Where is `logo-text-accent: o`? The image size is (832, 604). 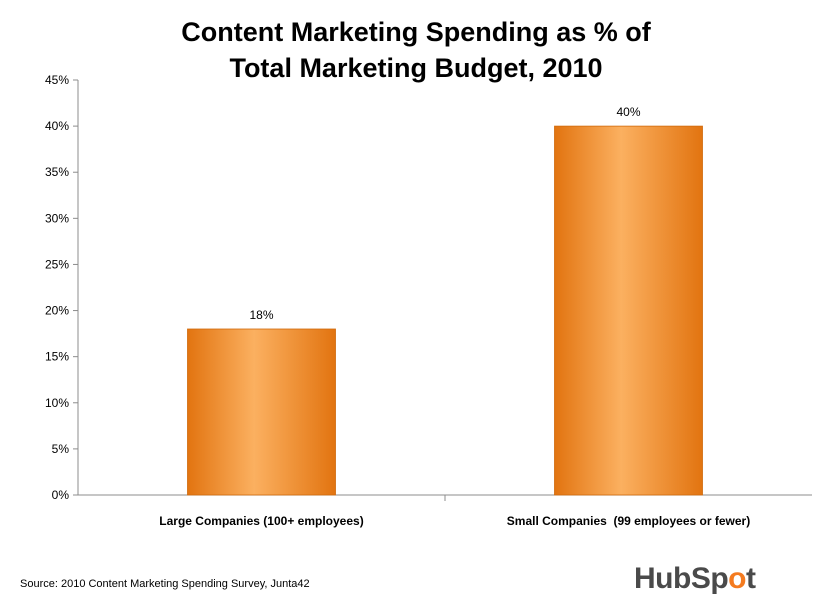 logo-text-accent: o is located at coordinates (737, 578).